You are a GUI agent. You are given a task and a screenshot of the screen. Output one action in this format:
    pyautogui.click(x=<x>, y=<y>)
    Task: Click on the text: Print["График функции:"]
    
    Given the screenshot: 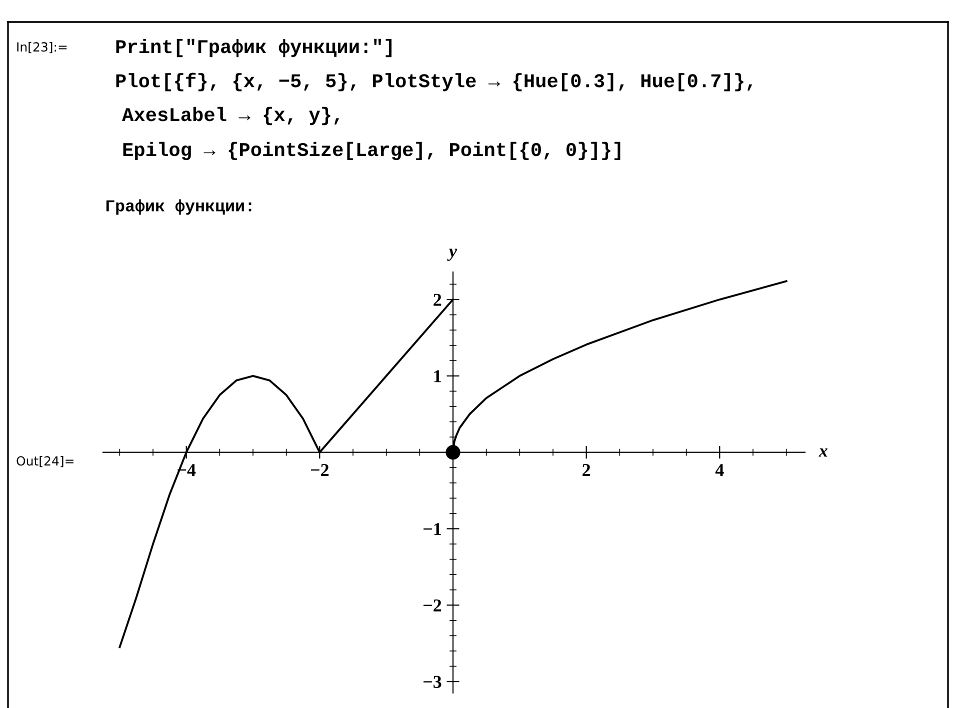 What is the action you would take?
    pyautogui.click(x=254, y=48)
    